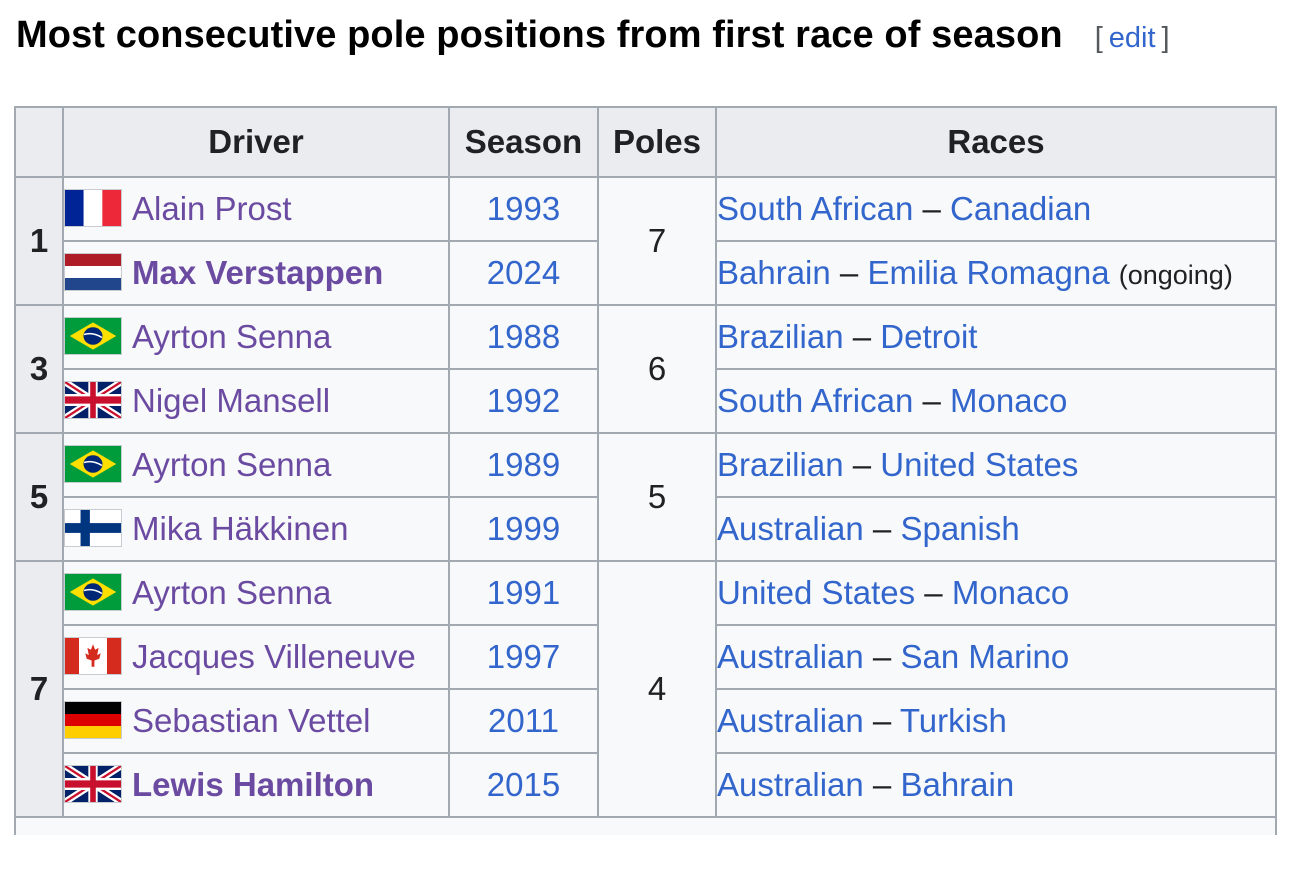 Image resolution: width=1289 pixels, height=873 pixels. I want to click on season-cell: 1991, so click(523, 593).